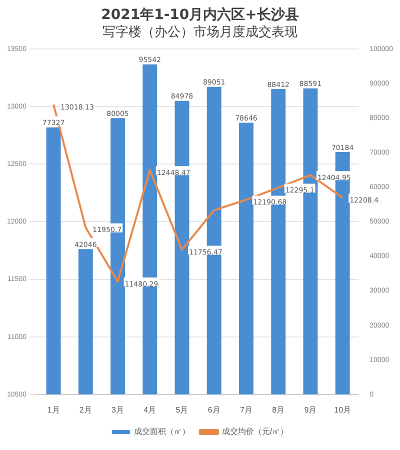 This screenshot has height=450, width=400. What do you see at coordinates (118, 409) in the screenshot?
I see `x-tick-label: 3月` at bounding box center [118, 409].